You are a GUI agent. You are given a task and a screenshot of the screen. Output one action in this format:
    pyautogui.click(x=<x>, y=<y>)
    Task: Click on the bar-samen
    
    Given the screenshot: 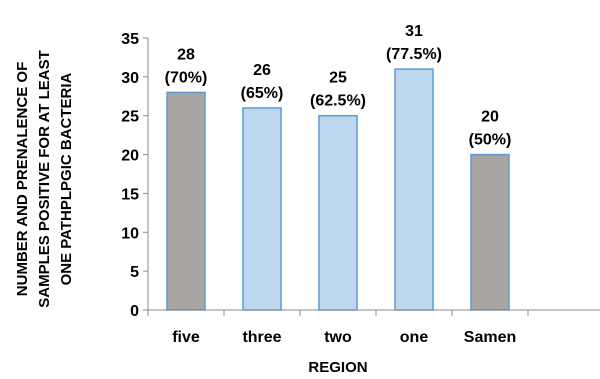 What is the action you would take?
    pyautogui.click(x=490, y=232)
    